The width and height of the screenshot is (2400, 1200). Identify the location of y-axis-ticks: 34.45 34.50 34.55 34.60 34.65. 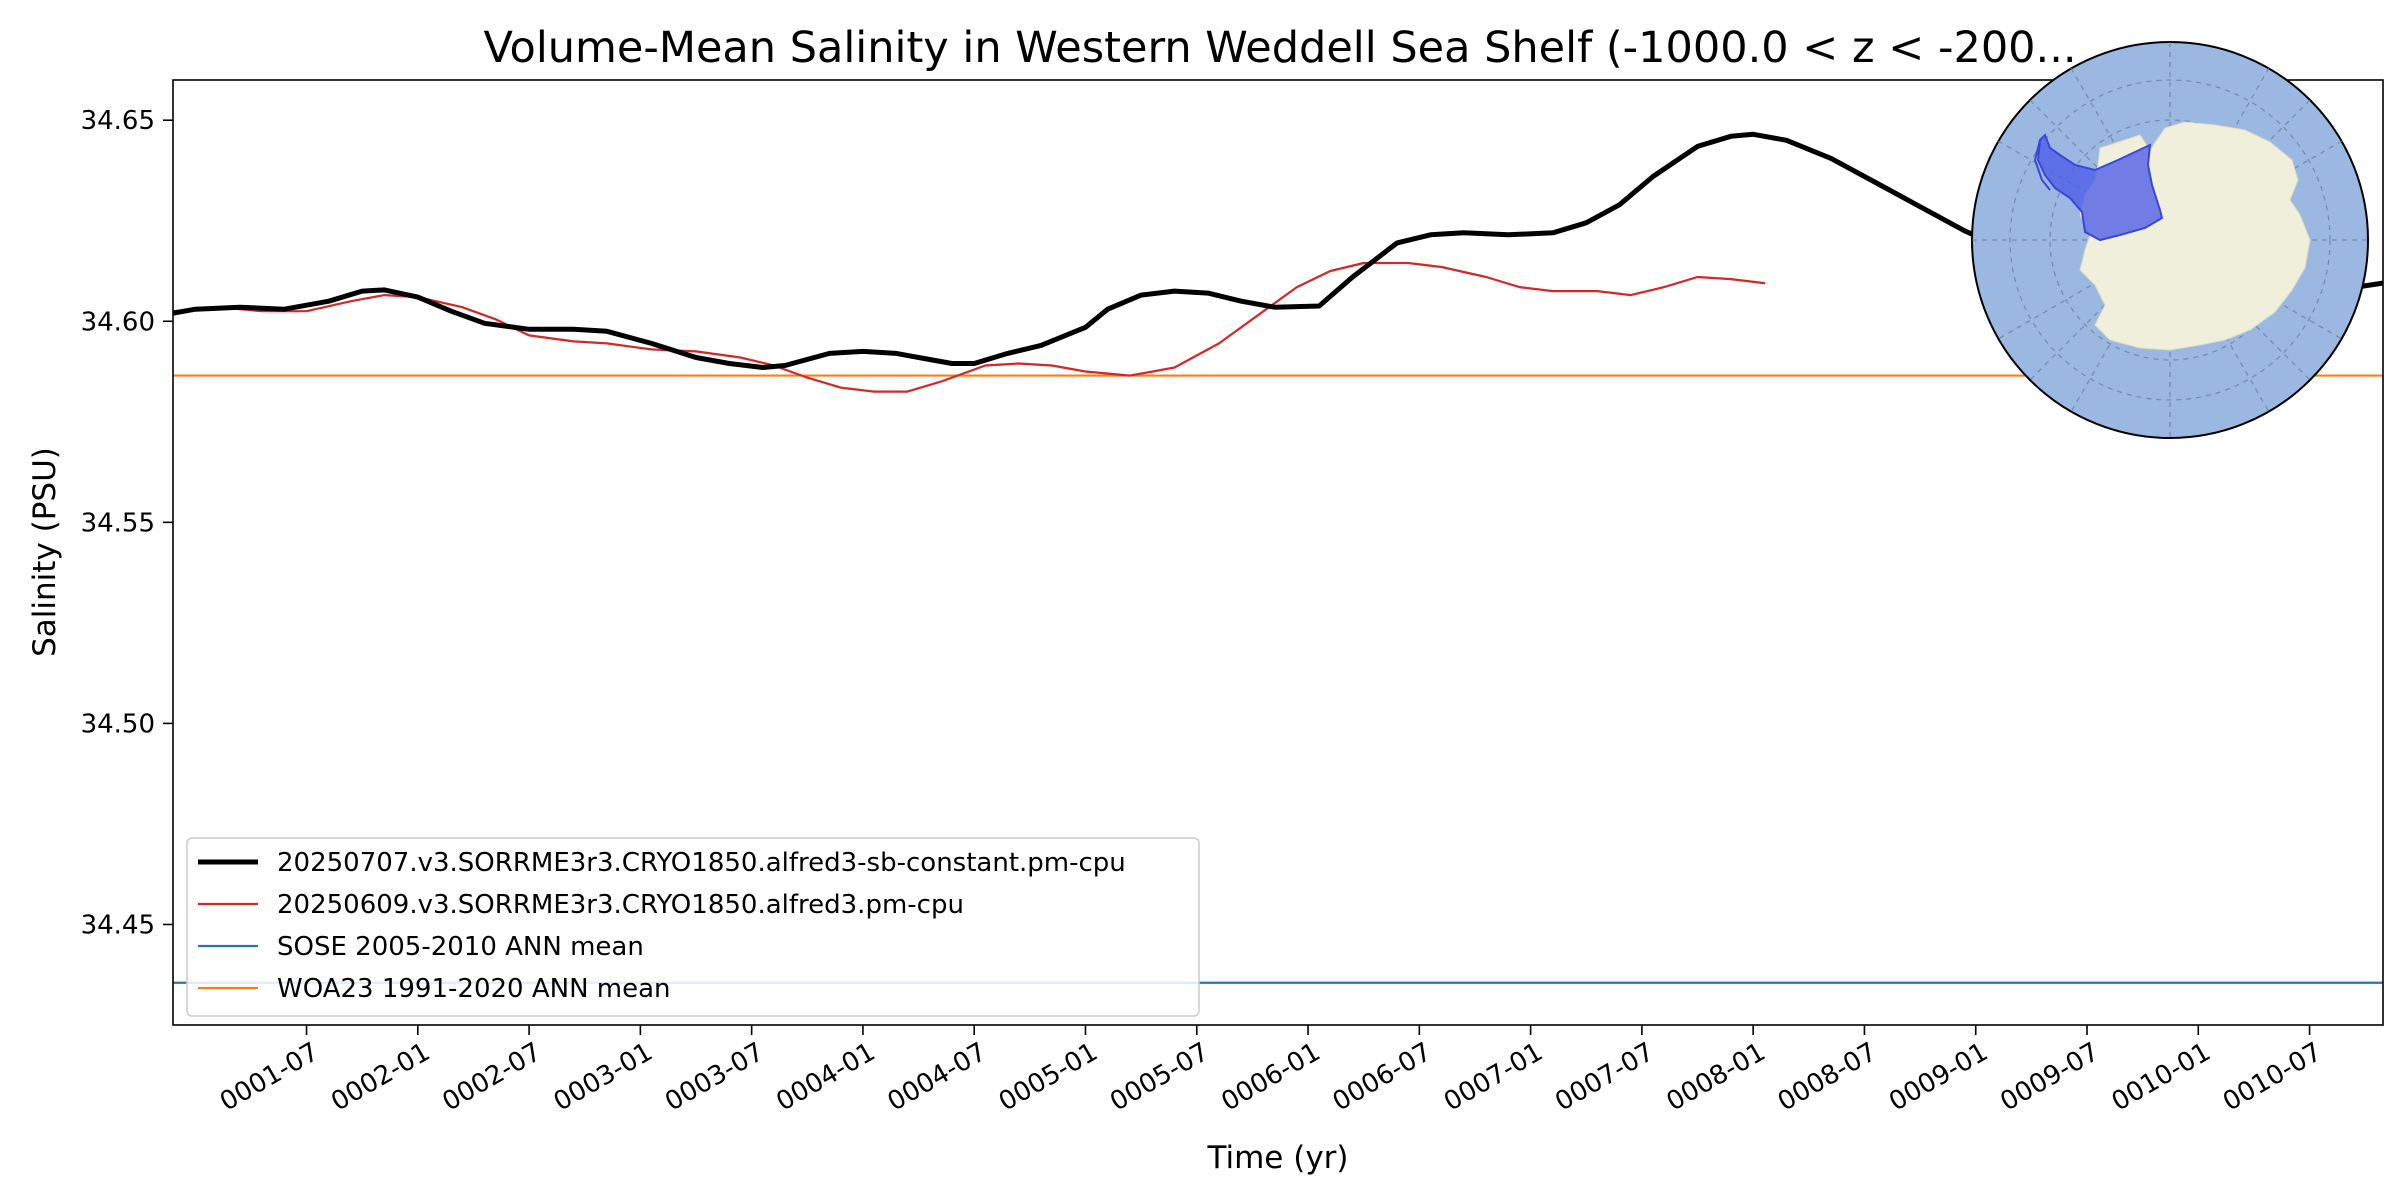
(127, 523).